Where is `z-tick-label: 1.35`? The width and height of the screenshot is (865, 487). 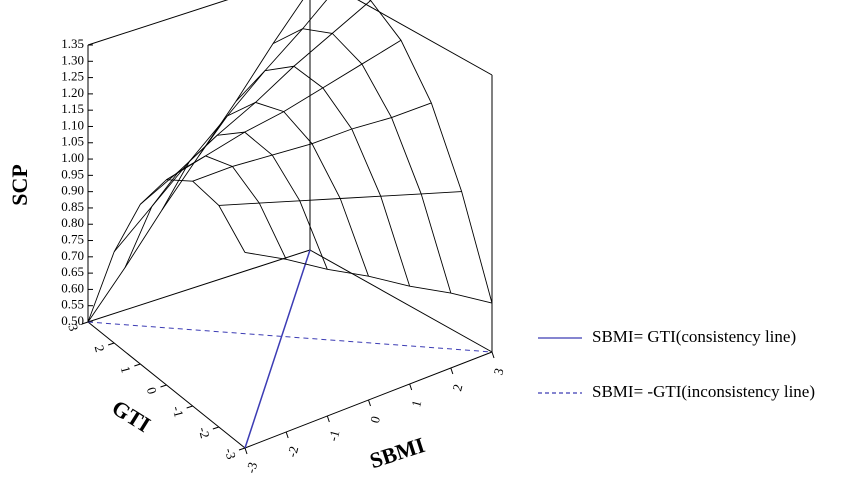
z-tick-label: 1.35 is located at coordinates (72, 43).